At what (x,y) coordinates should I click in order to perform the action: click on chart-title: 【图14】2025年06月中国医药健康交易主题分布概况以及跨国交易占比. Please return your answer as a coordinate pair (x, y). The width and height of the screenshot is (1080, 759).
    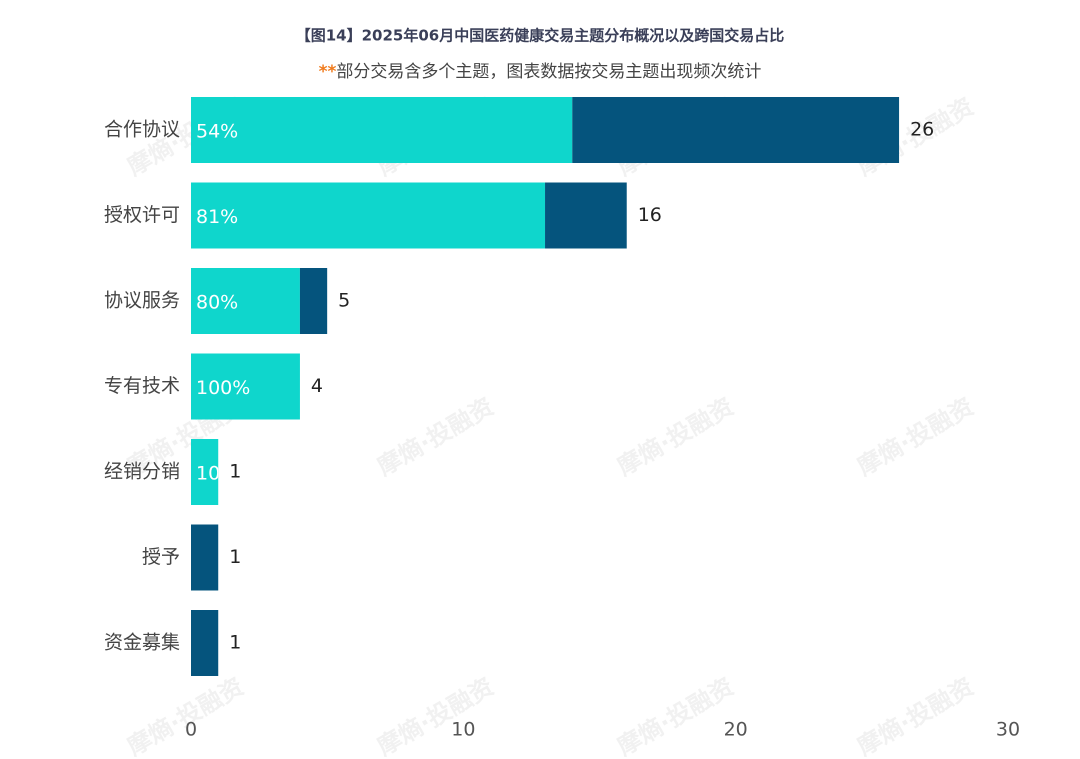
    Looking at the image, I should click on (540, 36).